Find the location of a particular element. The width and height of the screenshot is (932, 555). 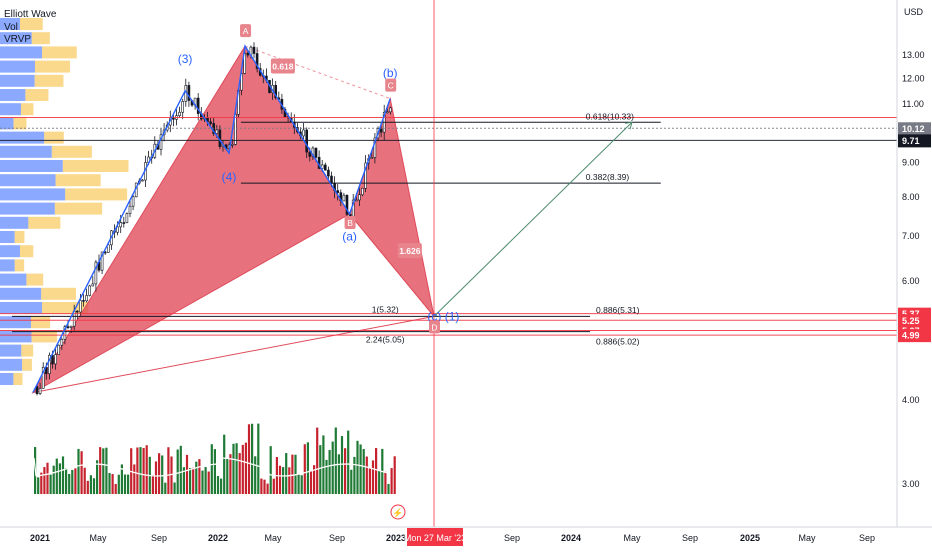

pattern-point-label: C is located at coordinates (391, 86).